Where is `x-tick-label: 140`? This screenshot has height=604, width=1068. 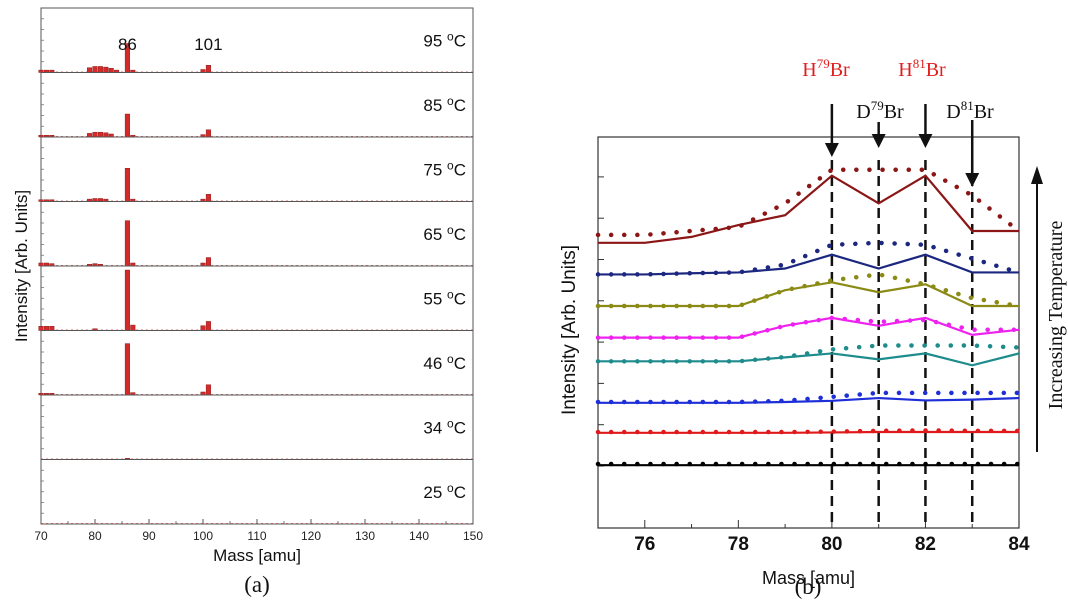
x-tick-label: 140 is located at coordinates (419, 536).